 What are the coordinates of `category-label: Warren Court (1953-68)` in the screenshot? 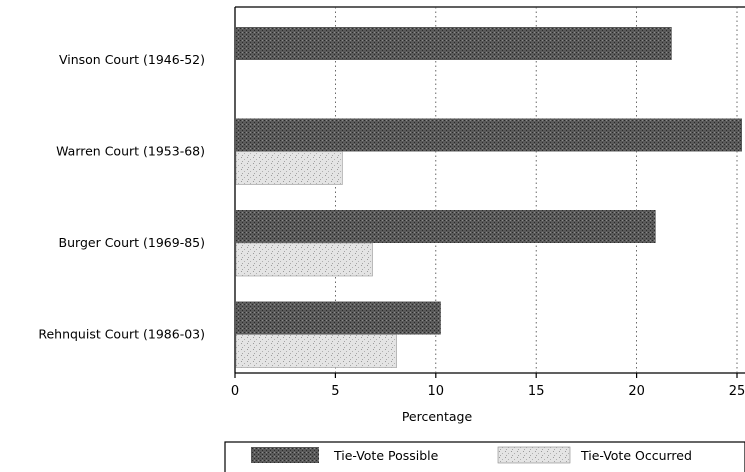 It's located at (130, 151).